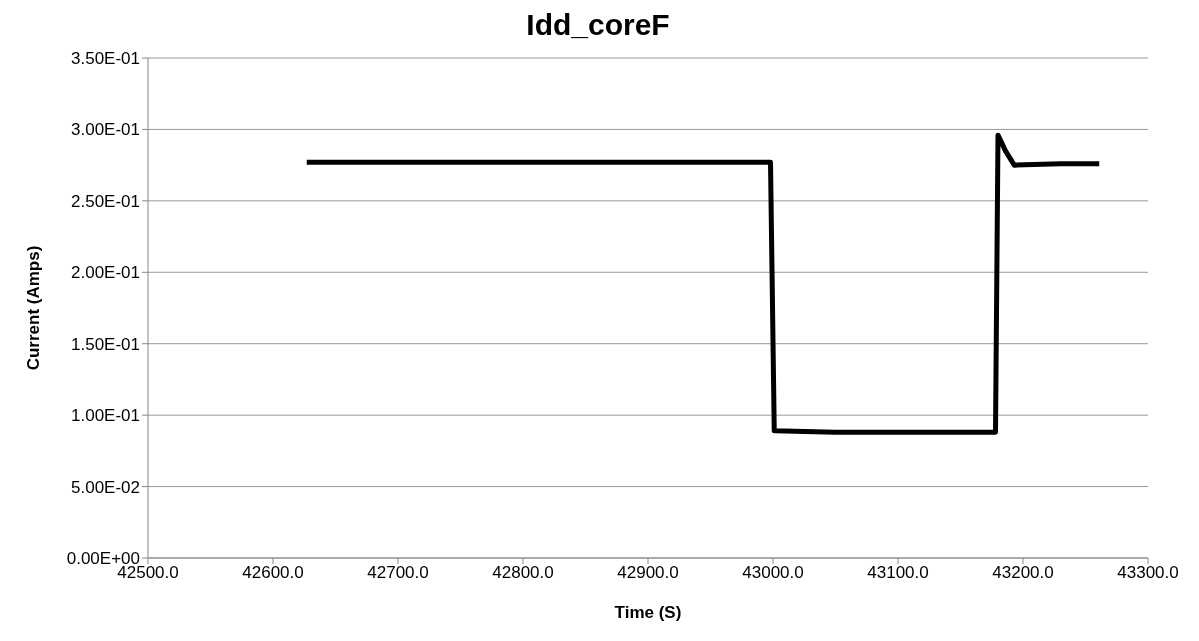  I want to click on y-tick-label: 1.00E-01, so click(105, 416).